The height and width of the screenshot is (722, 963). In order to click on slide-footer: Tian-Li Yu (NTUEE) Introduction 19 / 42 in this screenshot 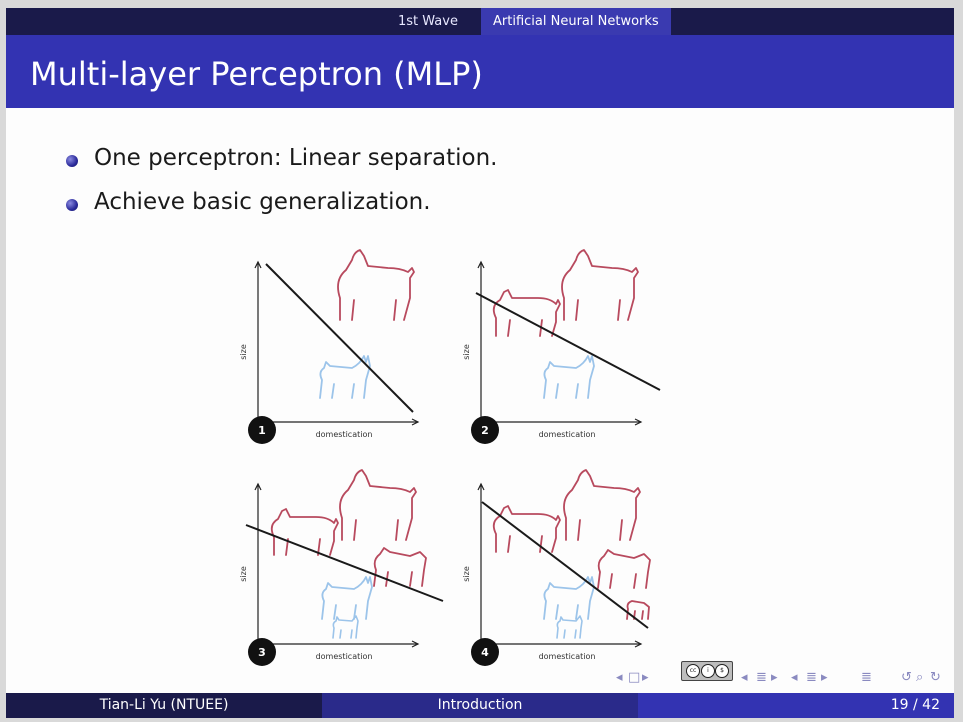, I will do `click(480, 705)`.